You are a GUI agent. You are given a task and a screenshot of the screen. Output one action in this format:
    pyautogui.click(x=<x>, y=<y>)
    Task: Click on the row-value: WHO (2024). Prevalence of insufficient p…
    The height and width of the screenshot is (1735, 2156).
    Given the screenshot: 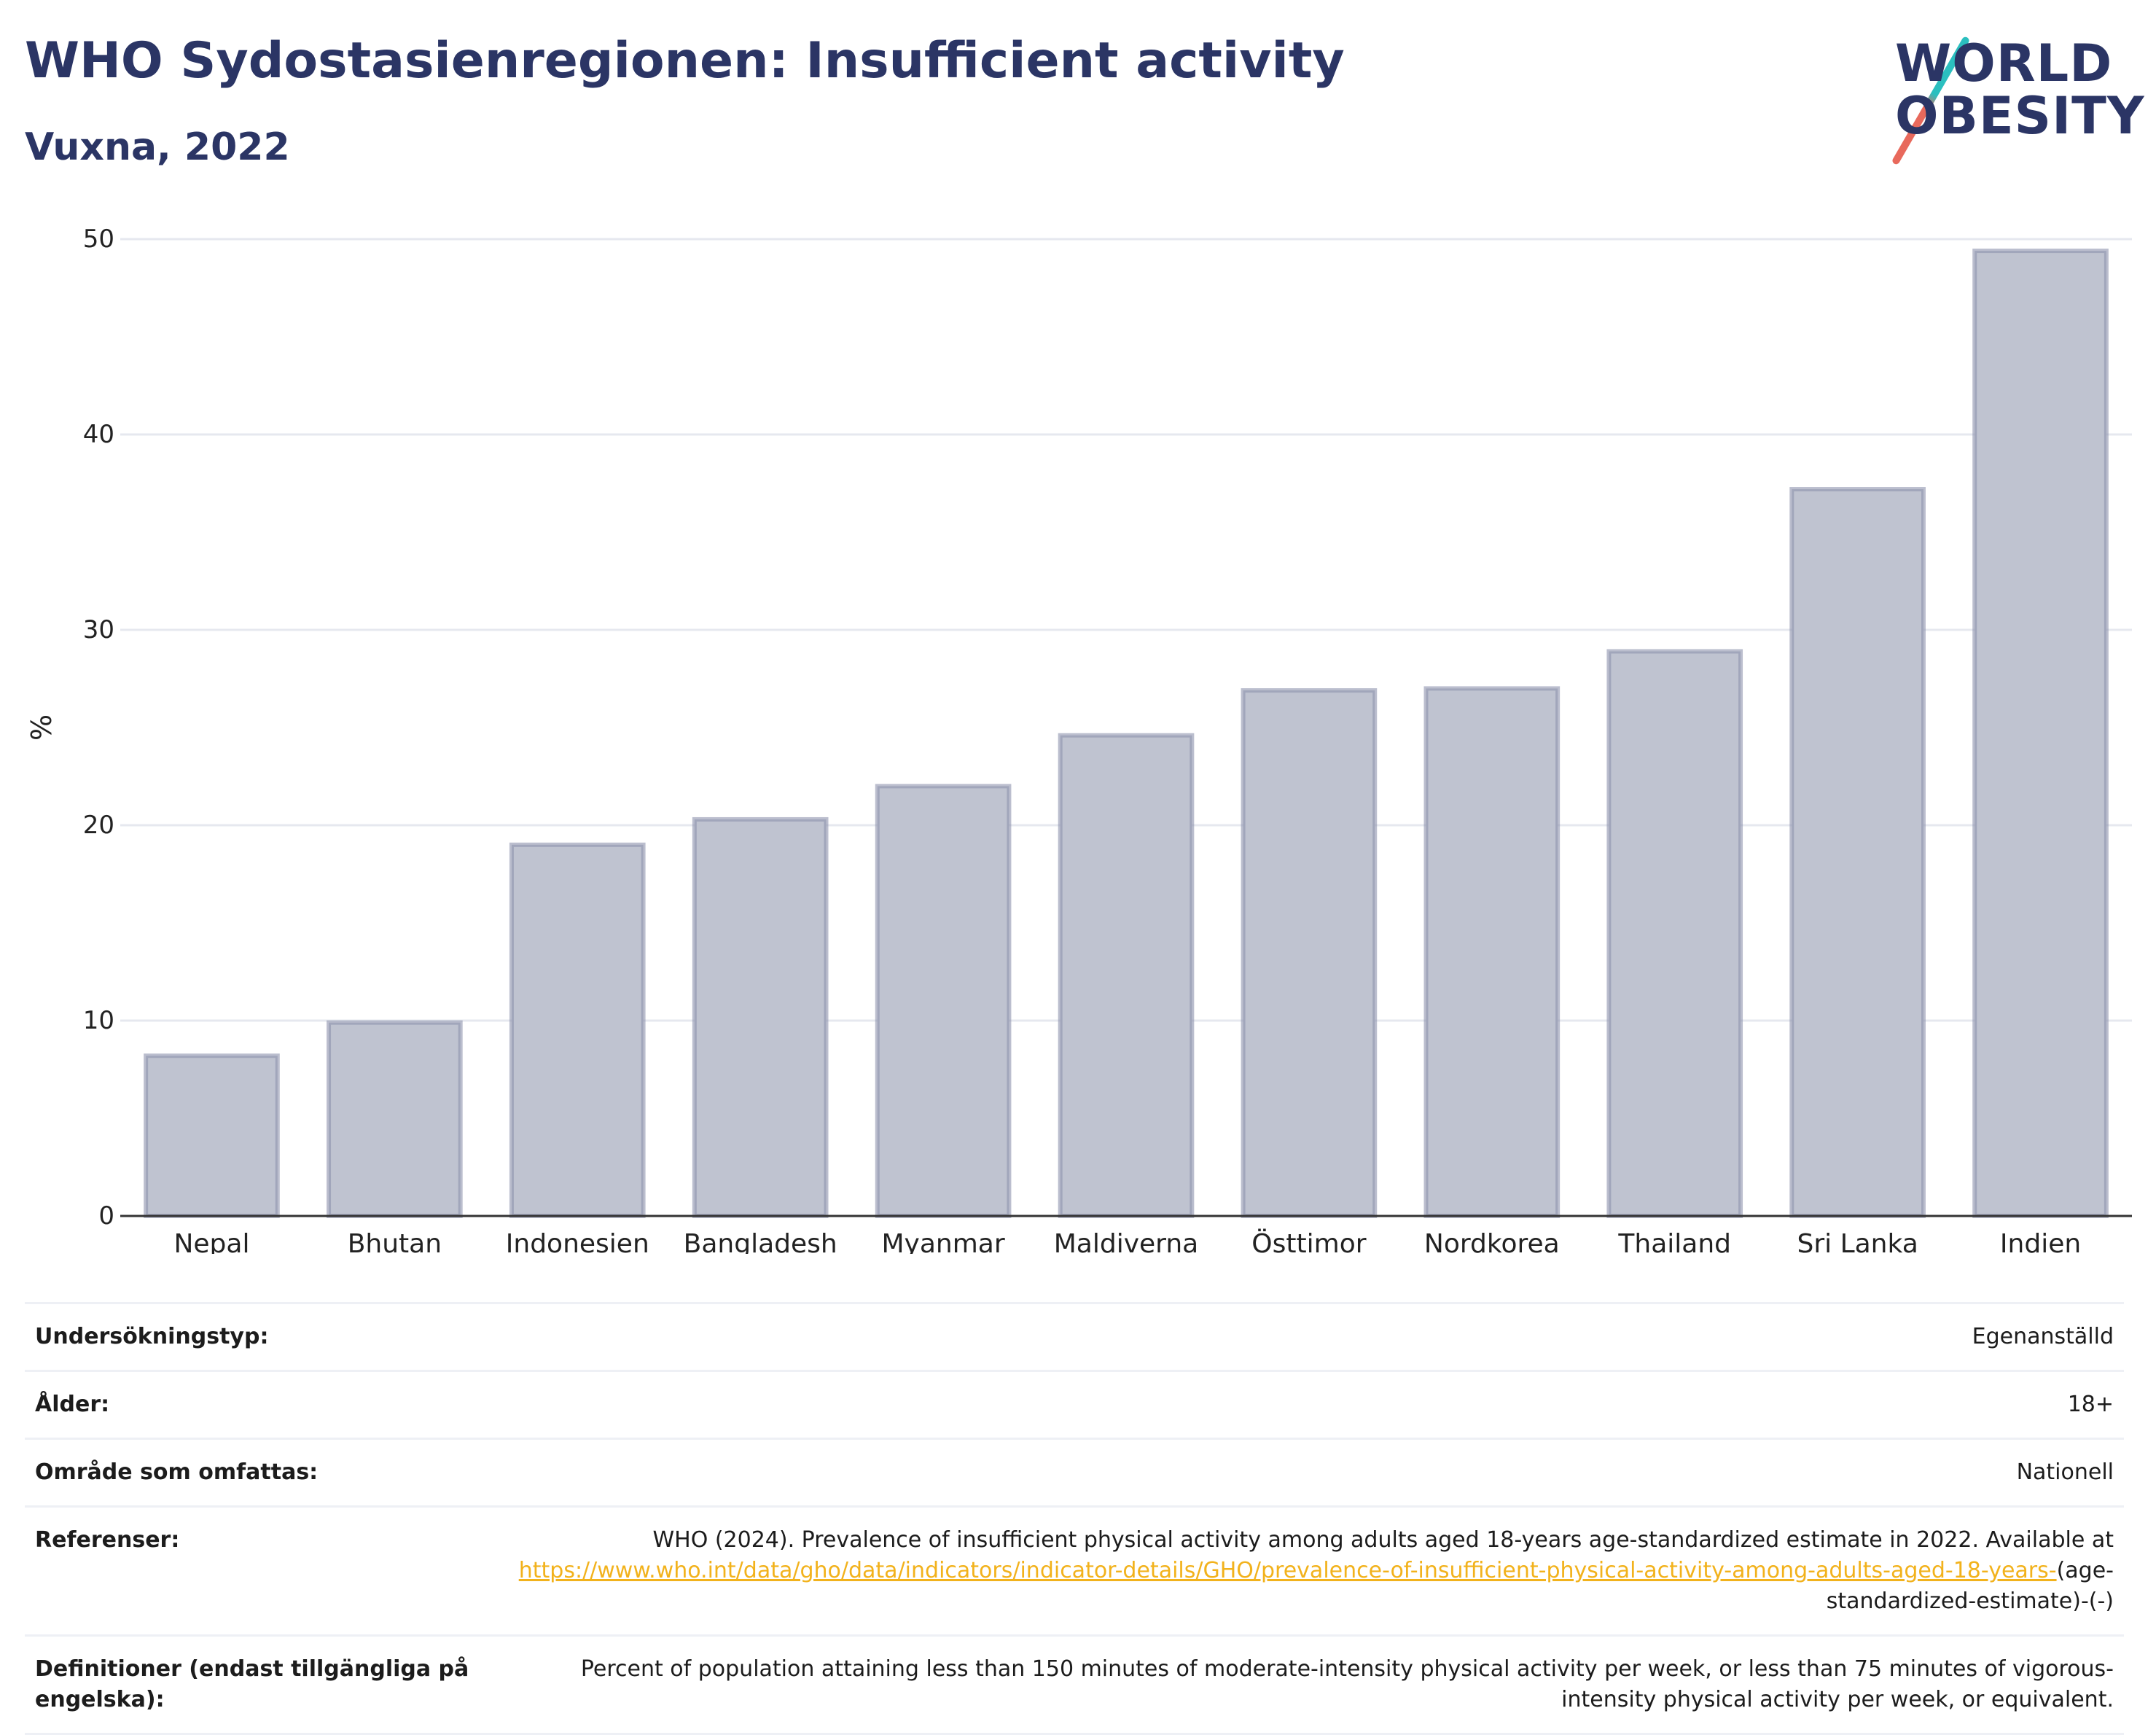 What is the action you would take?
    pyautogui.click(x=1301, y=1571)
    